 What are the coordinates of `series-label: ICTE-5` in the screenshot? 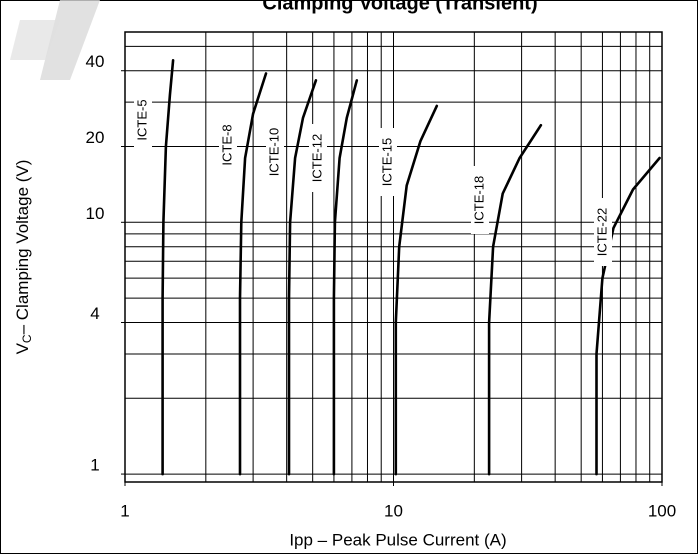 It's located at (141, 119).